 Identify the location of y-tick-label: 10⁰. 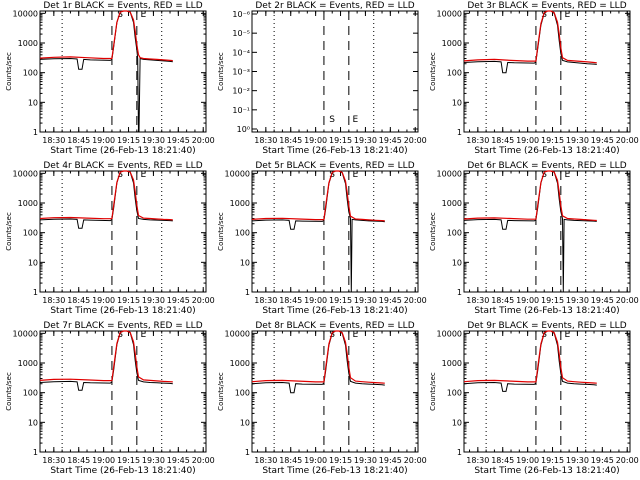
(243, 129).